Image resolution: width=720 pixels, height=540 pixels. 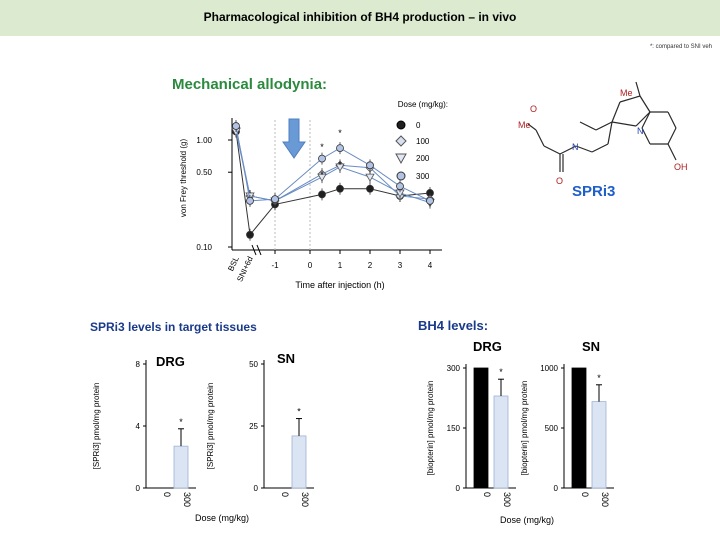 I want to click on allodynia-x-tick-label: 3, so click(x=400, y=265).